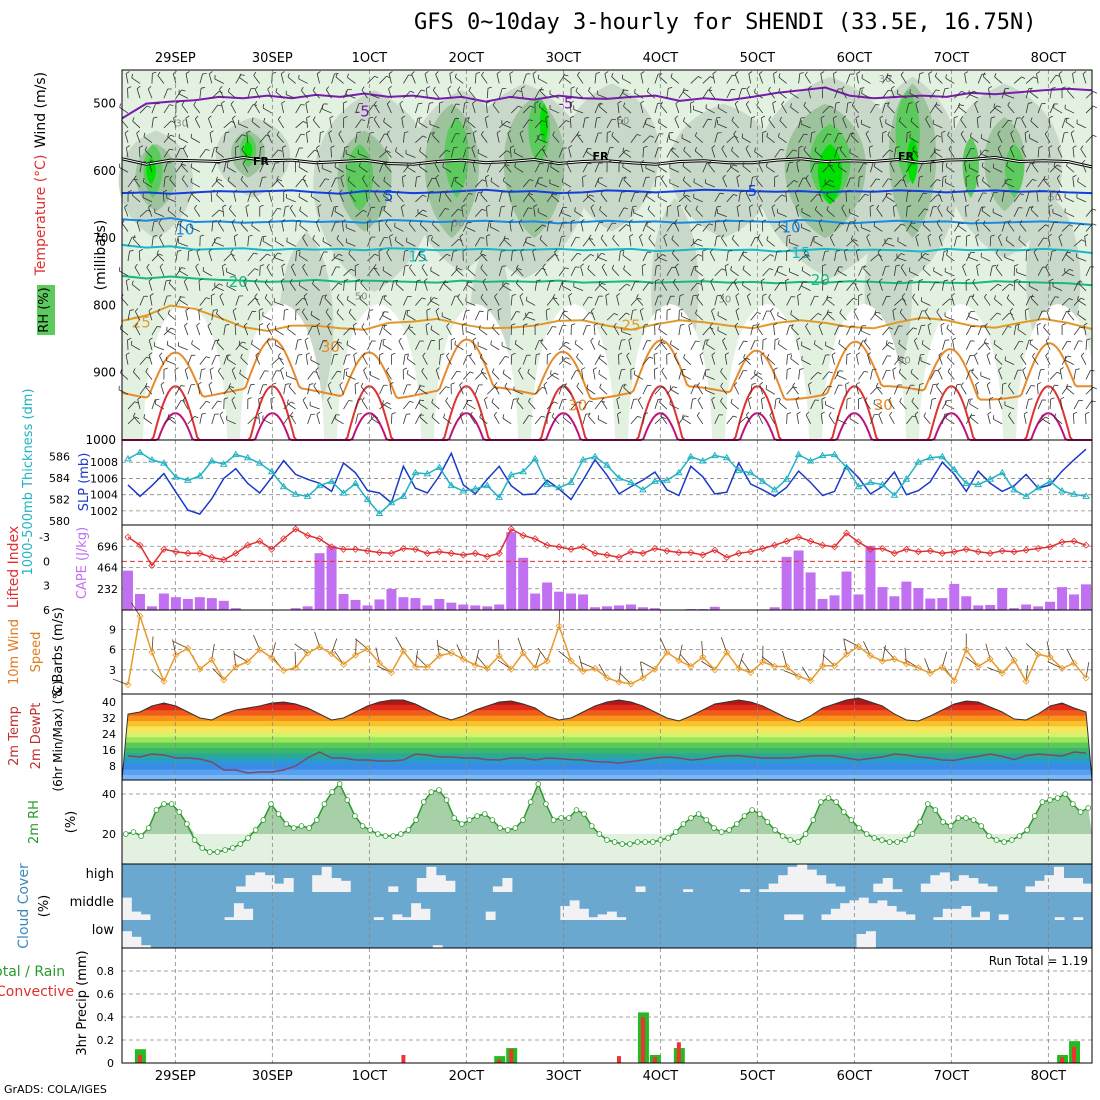 The width and height of the screenshot is (1100, 1100). What do you see at coordinates (110, 1063) in the screenshot?
I see `precip-tick-label: 0` at bounding box center [110, 1063].